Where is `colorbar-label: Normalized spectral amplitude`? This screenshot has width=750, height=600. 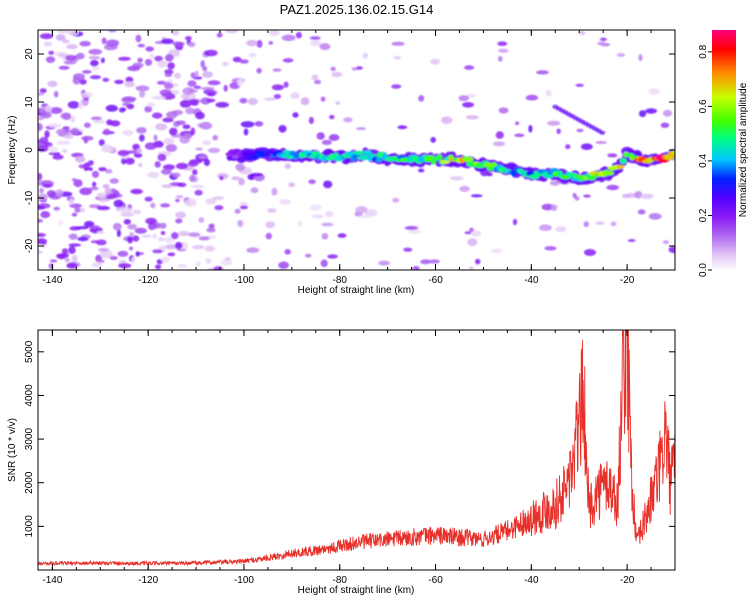
colorbar-label: Normalized spectral amplitude is located at coordinates (743, 149).